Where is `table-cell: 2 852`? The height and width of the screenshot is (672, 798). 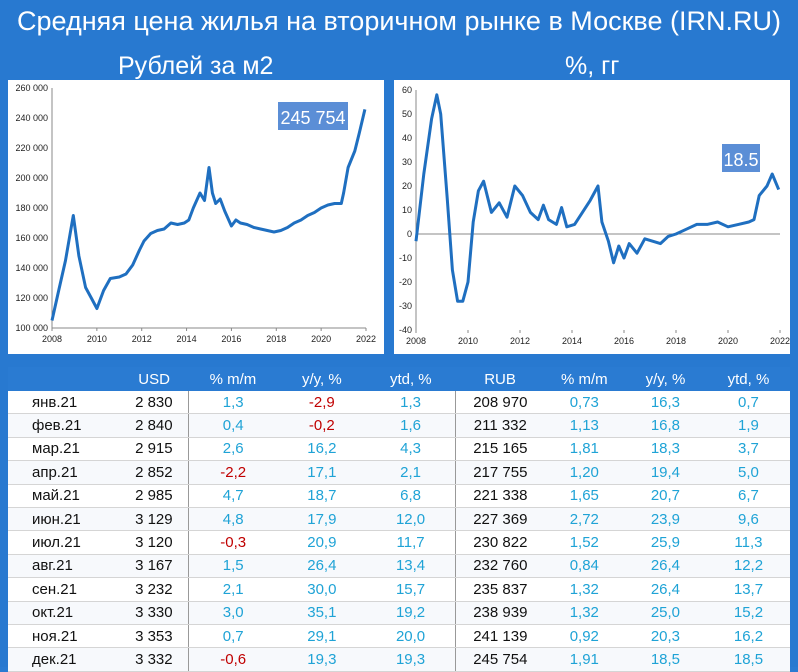
table-cell: 2 852 is located at coordinates (154, 472).